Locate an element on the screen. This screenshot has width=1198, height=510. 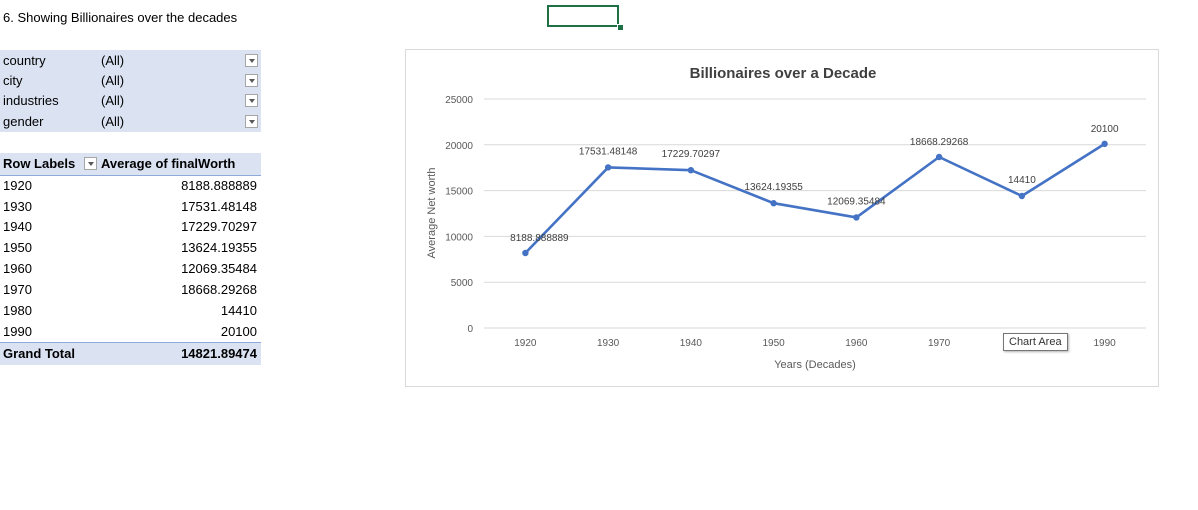
y-tick-label: 20000 is located at coordinates (459, 146).